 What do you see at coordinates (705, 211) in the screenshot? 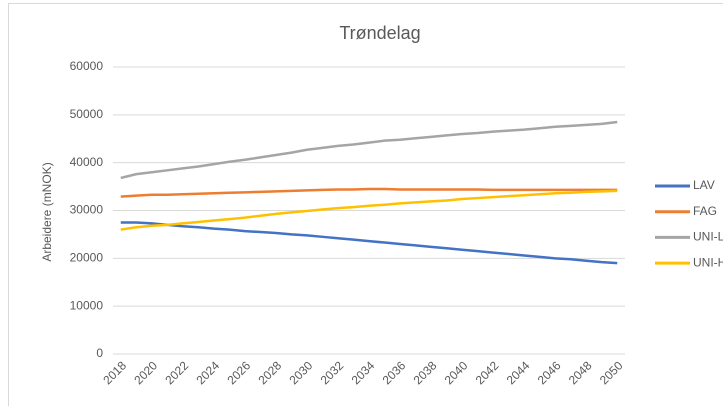
I see `legend-label: FAG` at bounding box center [705, 211].